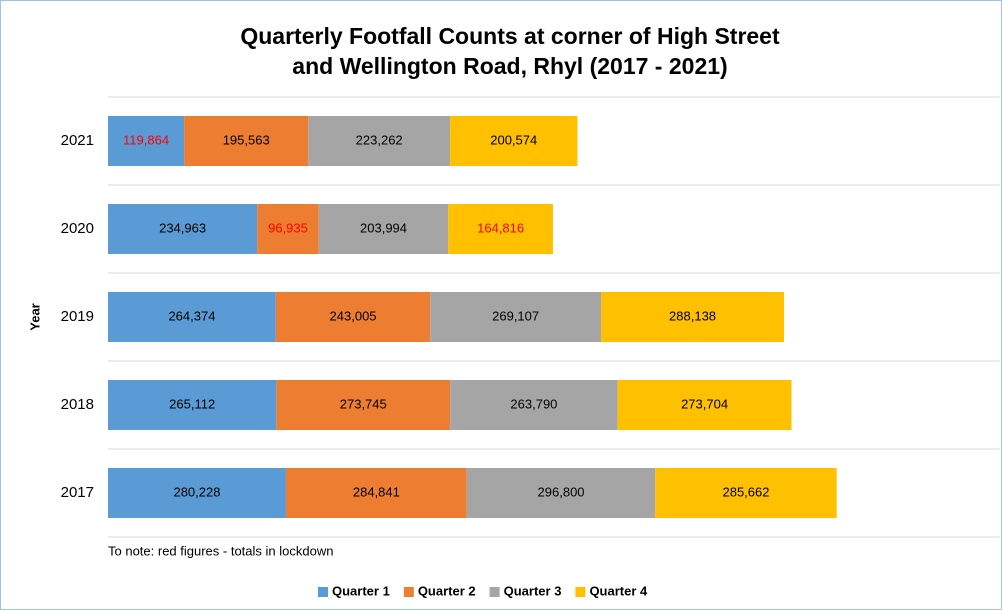 This screenshot has width=1002, height=610. What do you see at coordinates (34, 316) in the screenshot?
I see `y-axis-label: Year` at bounding box center [34, 316].